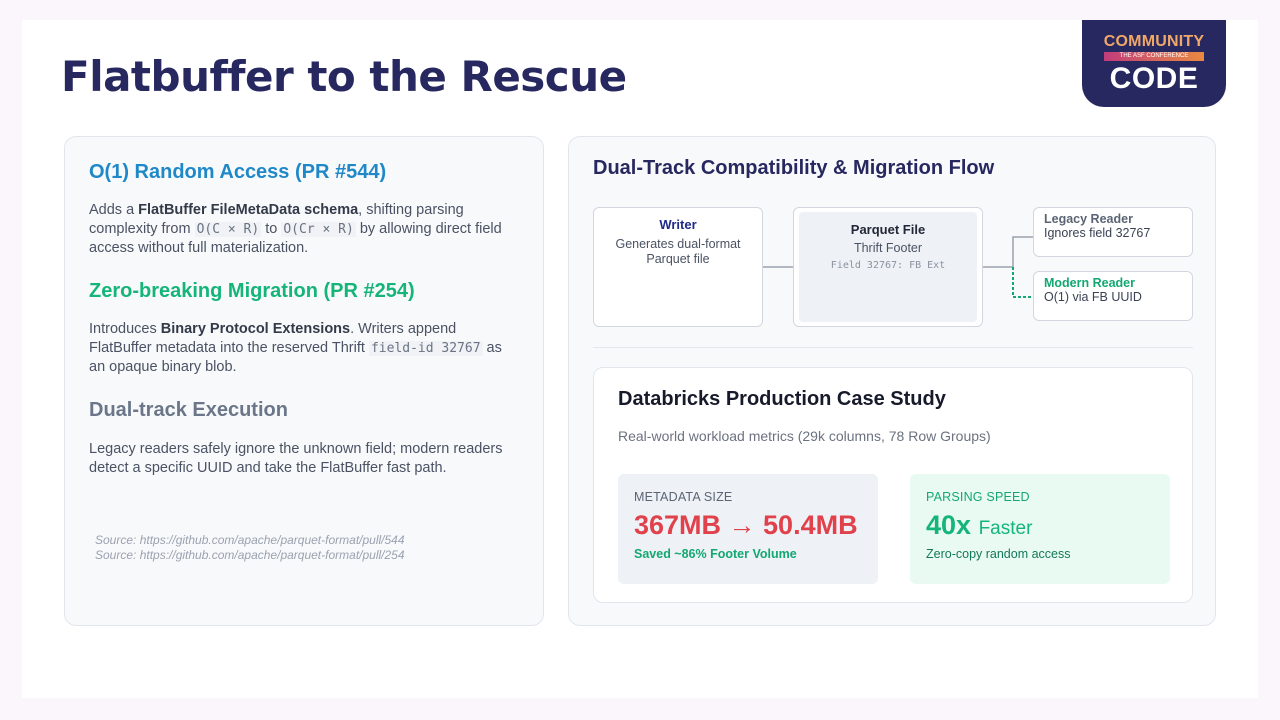 This screenshot has width=1280, height=720. I want to click on community-code-logo: COMMUNITY THE ASF CONFERENCE CODE, so click(1154, 63).